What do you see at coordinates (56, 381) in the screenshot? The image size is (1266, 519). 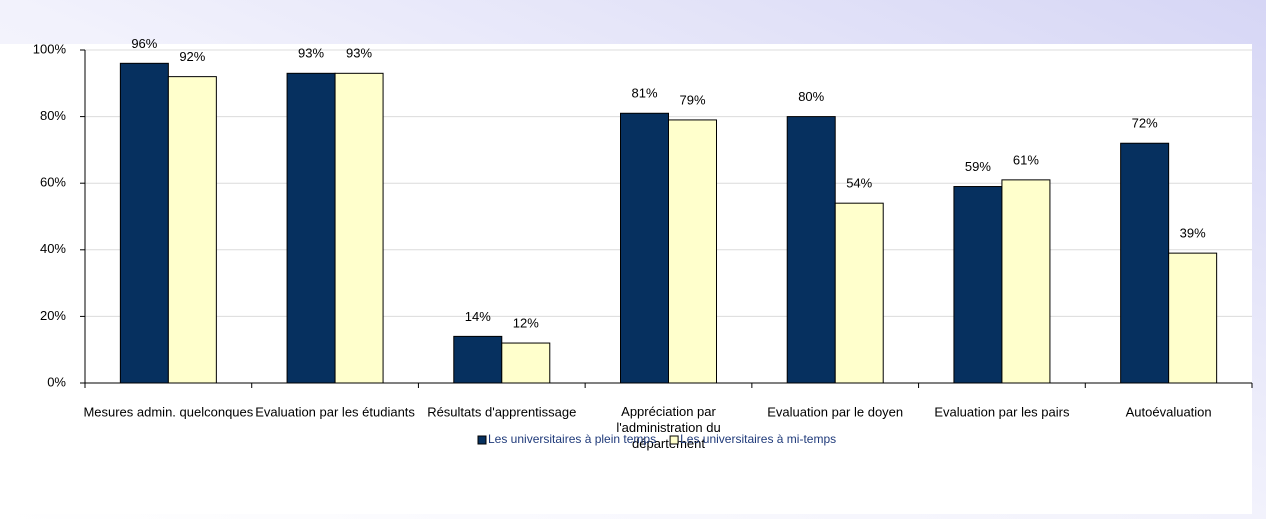 I see `y-tick-label: 0%` at bounding box center [56, 381].